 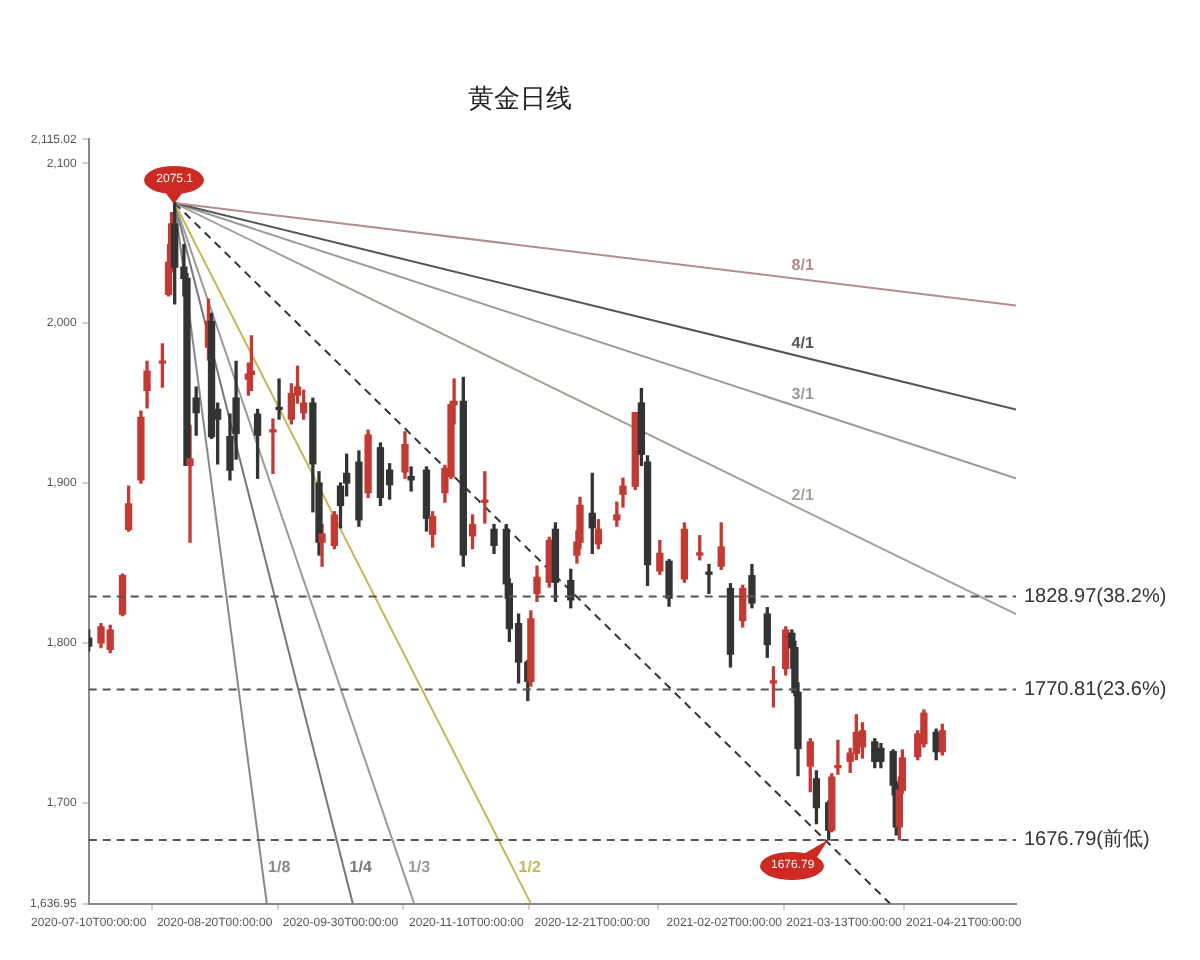 What do you see at coordinates (361, 867) in the screenshot?
I see `series-label: 1/4` at bounding box center [361, 867].